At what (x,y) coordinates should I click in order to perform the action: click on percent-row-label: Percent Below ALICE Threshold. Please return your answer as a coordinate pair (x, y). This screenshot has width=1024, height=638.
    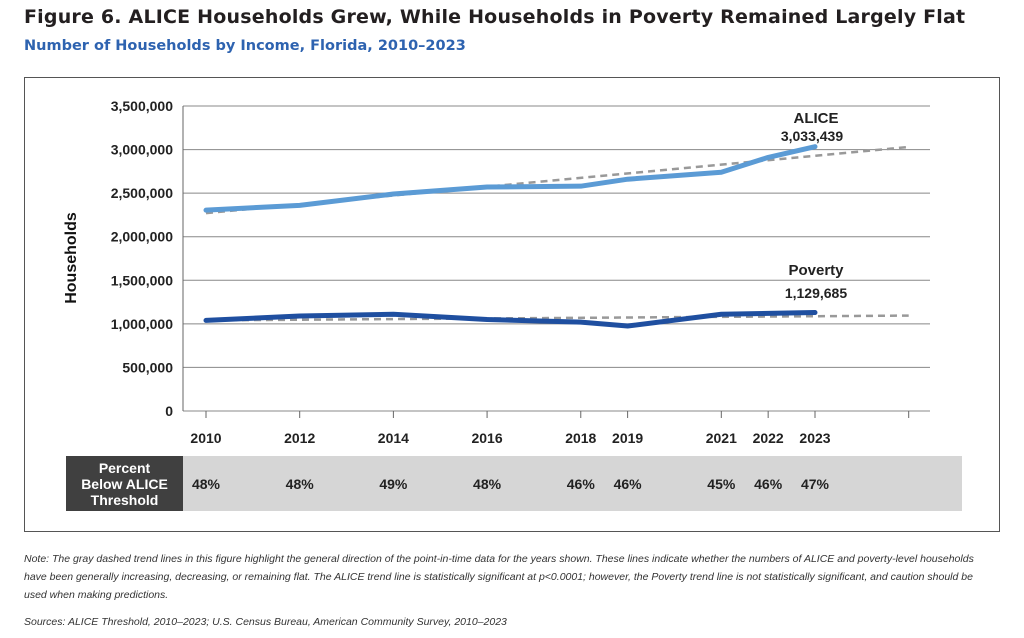
    Looking at the image, I should click on (124, 483).